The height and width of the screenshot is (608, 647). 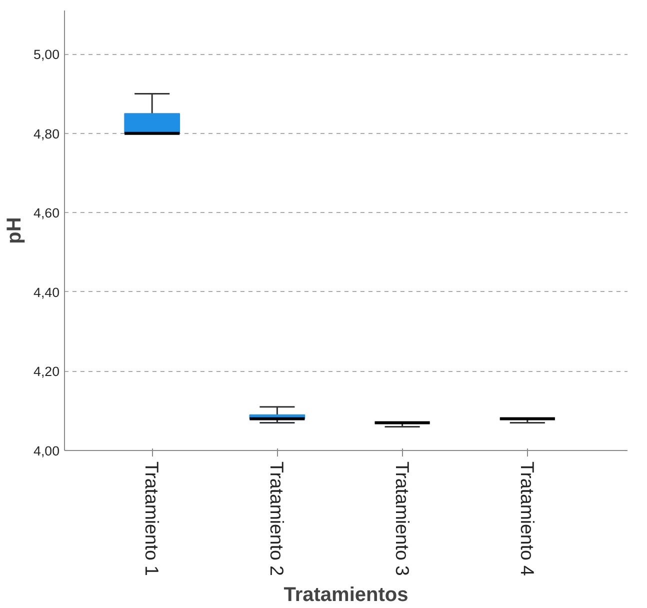 What do you see at coordinates (47, 134) in the screenshot?
I see `y-tick-label: 4,80` at bounding box center [47, 134].